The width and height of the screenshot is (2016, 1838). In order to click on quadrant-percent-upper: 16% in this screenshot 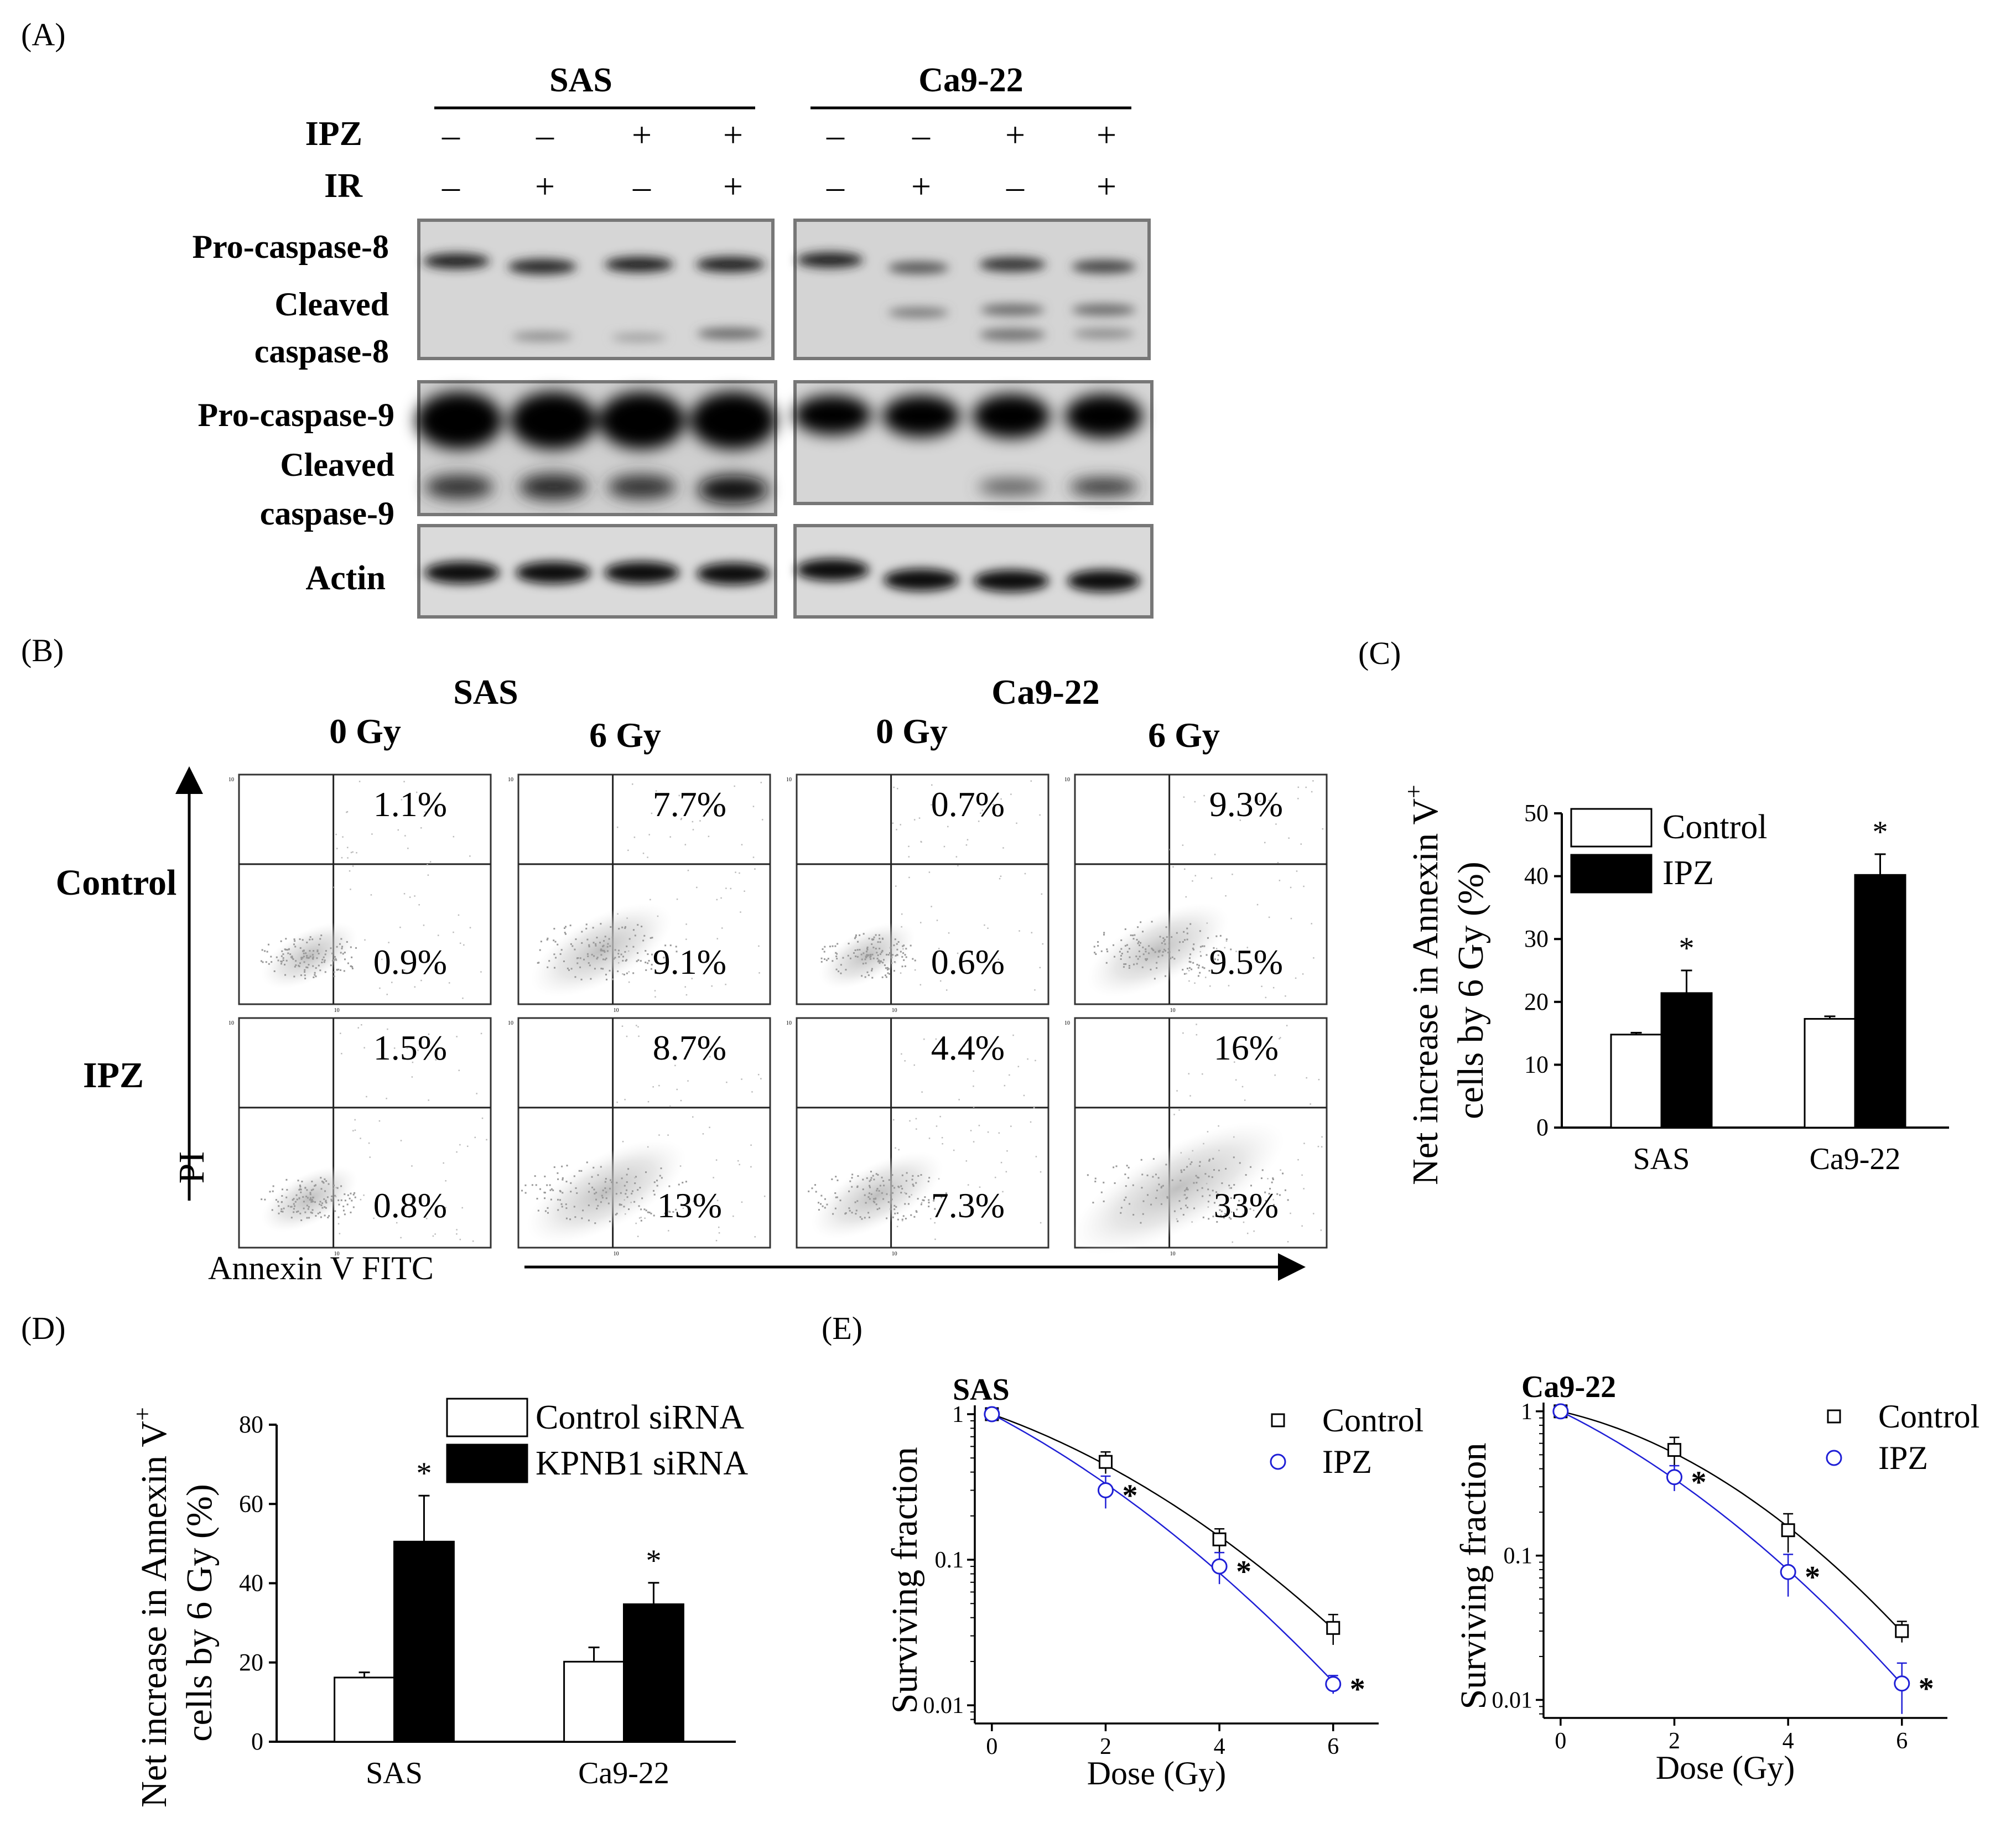, I will do `click(1246, 1047)`.